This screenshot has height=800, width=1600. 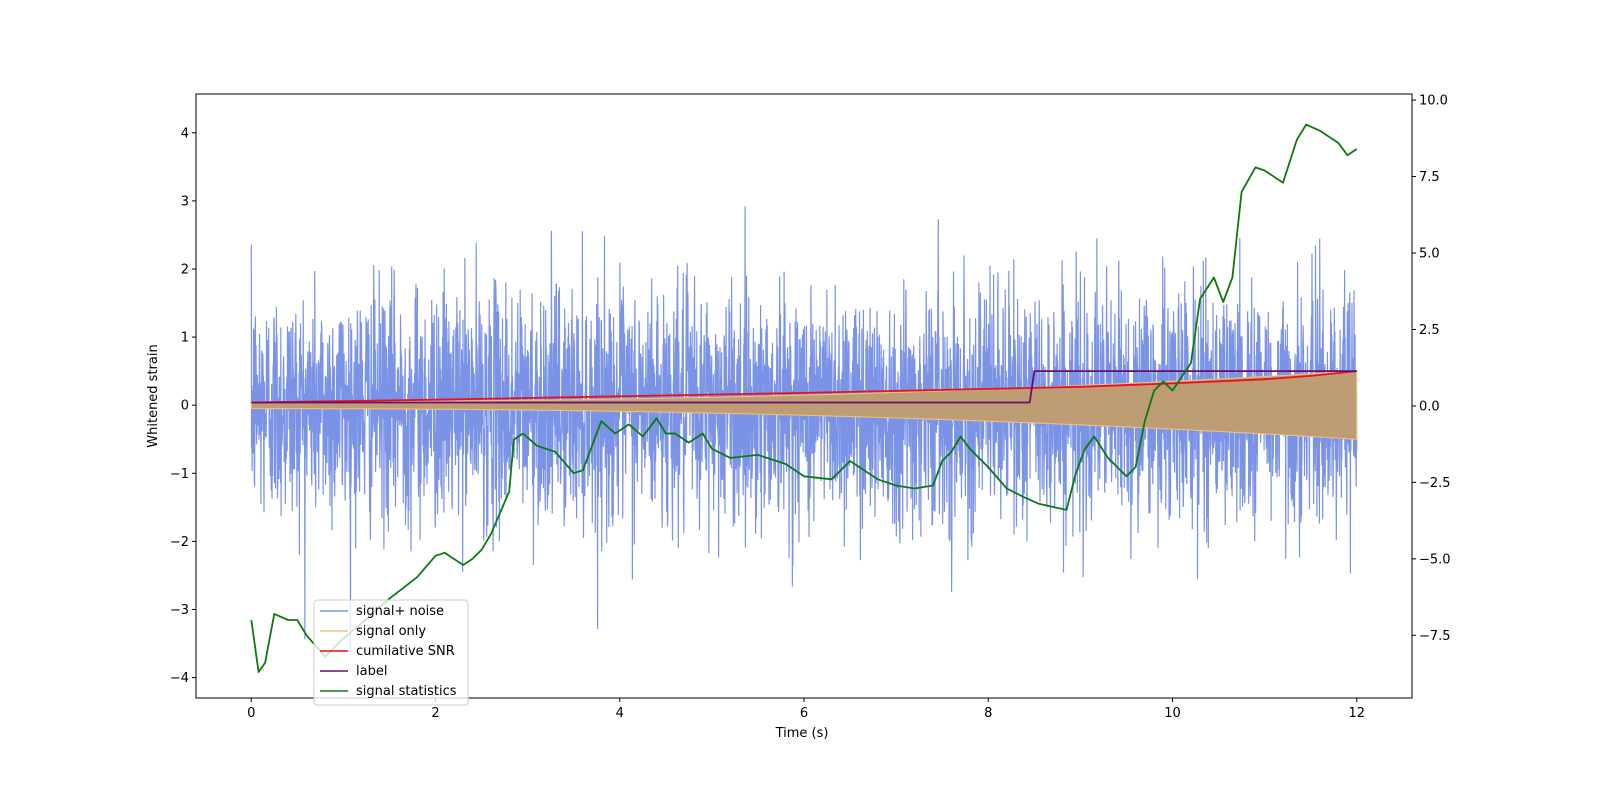 What do you see at coordinates (1172, 713) in the screenshot?
I see `x-tick-label: 10` at bounding box center [1172, 713].